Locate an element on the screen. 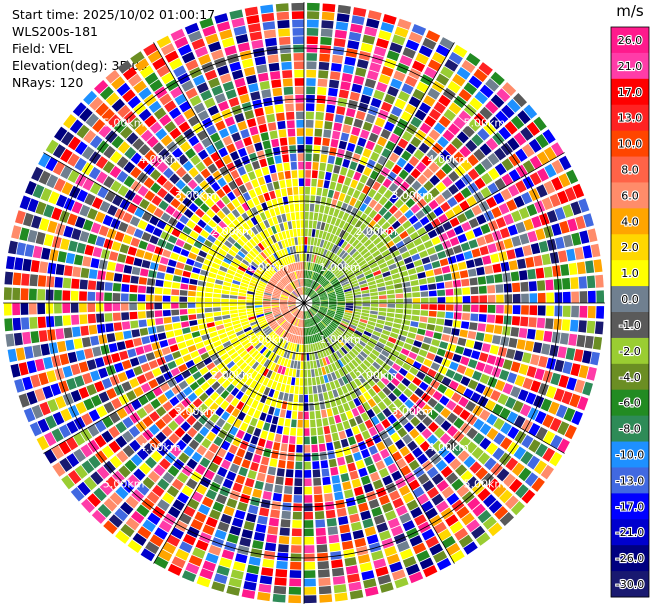 This screenshot has width=650, height=610. colorbar-unit-label: m/s is located at coordinates (630, 11).